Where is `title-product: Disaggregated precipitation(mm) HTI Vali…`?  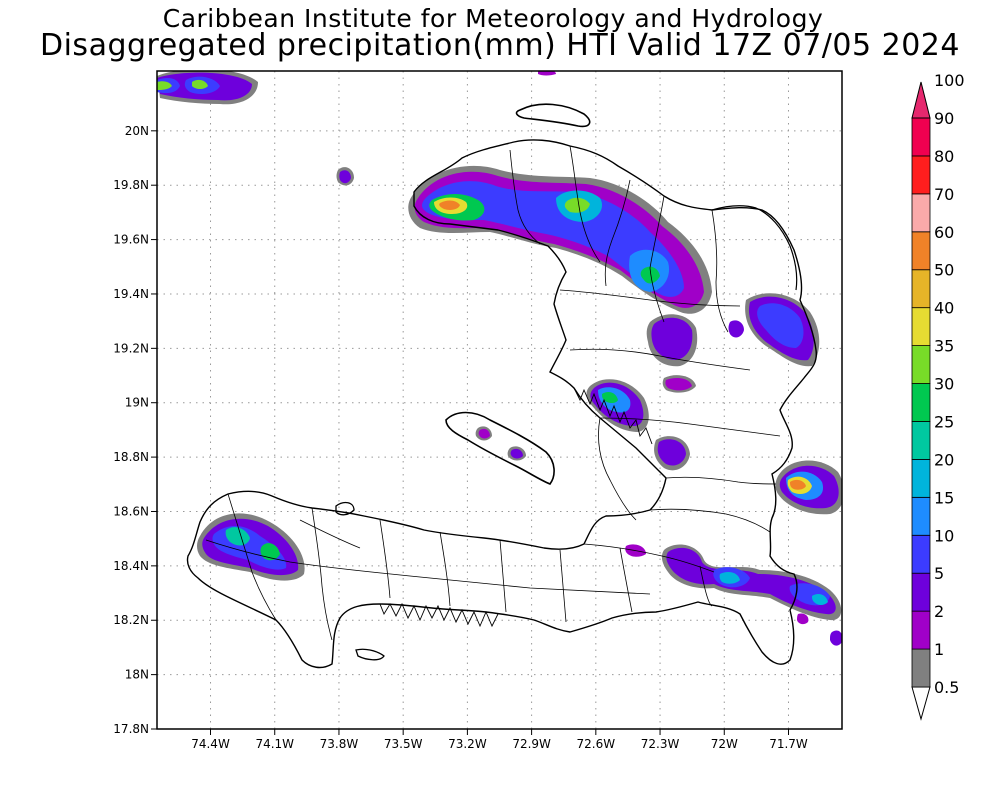
title-product: Disaggregated precipitation(mm) HTI Vali… is located at coordinates (500, 45).